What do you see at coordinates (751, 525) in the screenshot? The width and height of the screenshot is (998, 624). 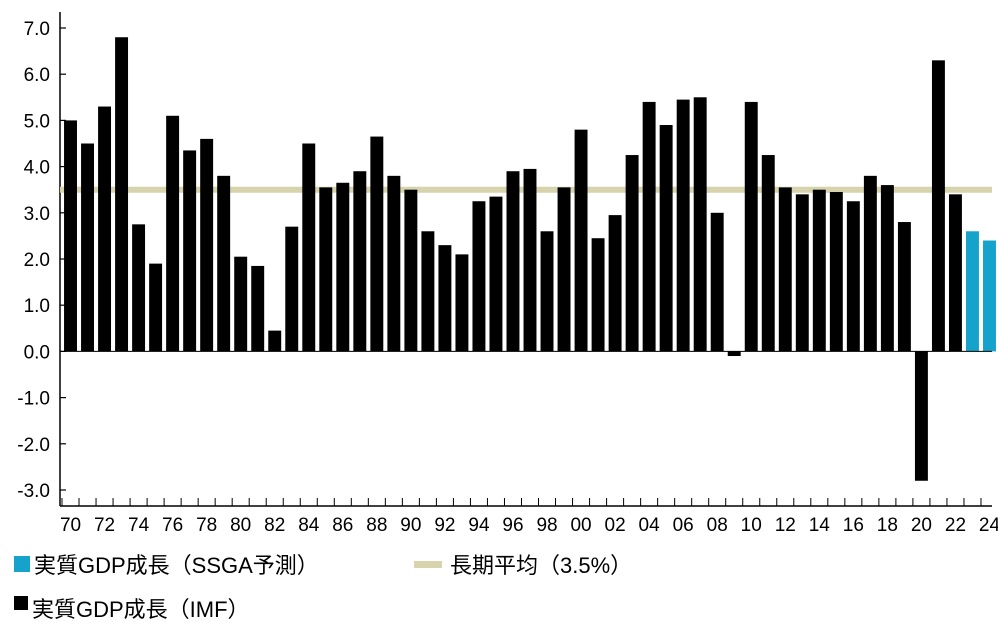 I see `x-tick-label: 10` at bounding box center [751, 525].